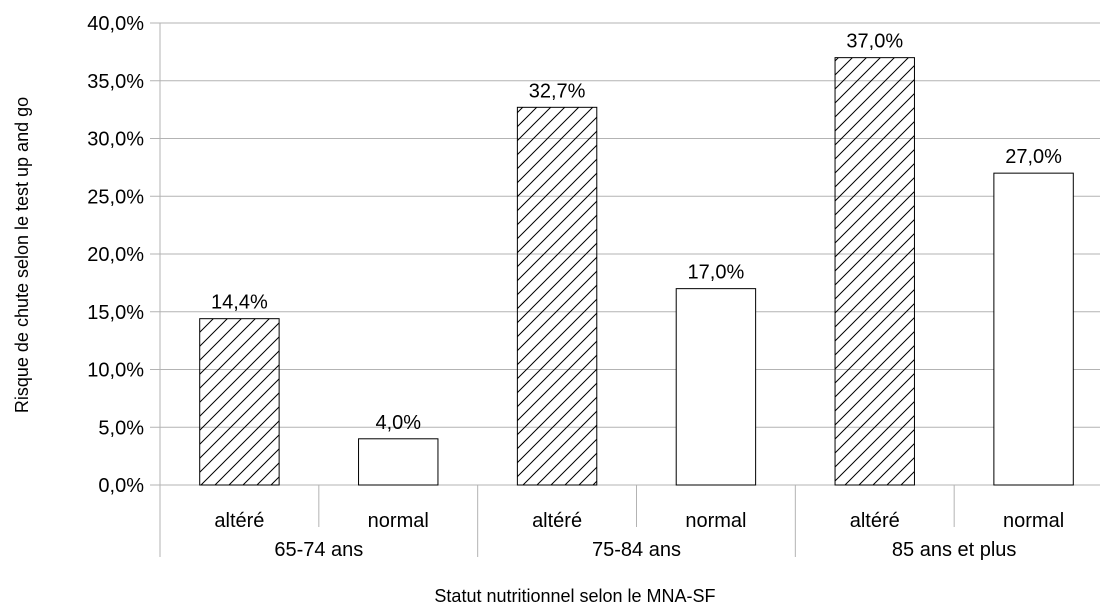 This screenshot has height=610, width=1100. I want to click on data-label: 17,0%, so click(716, 273).